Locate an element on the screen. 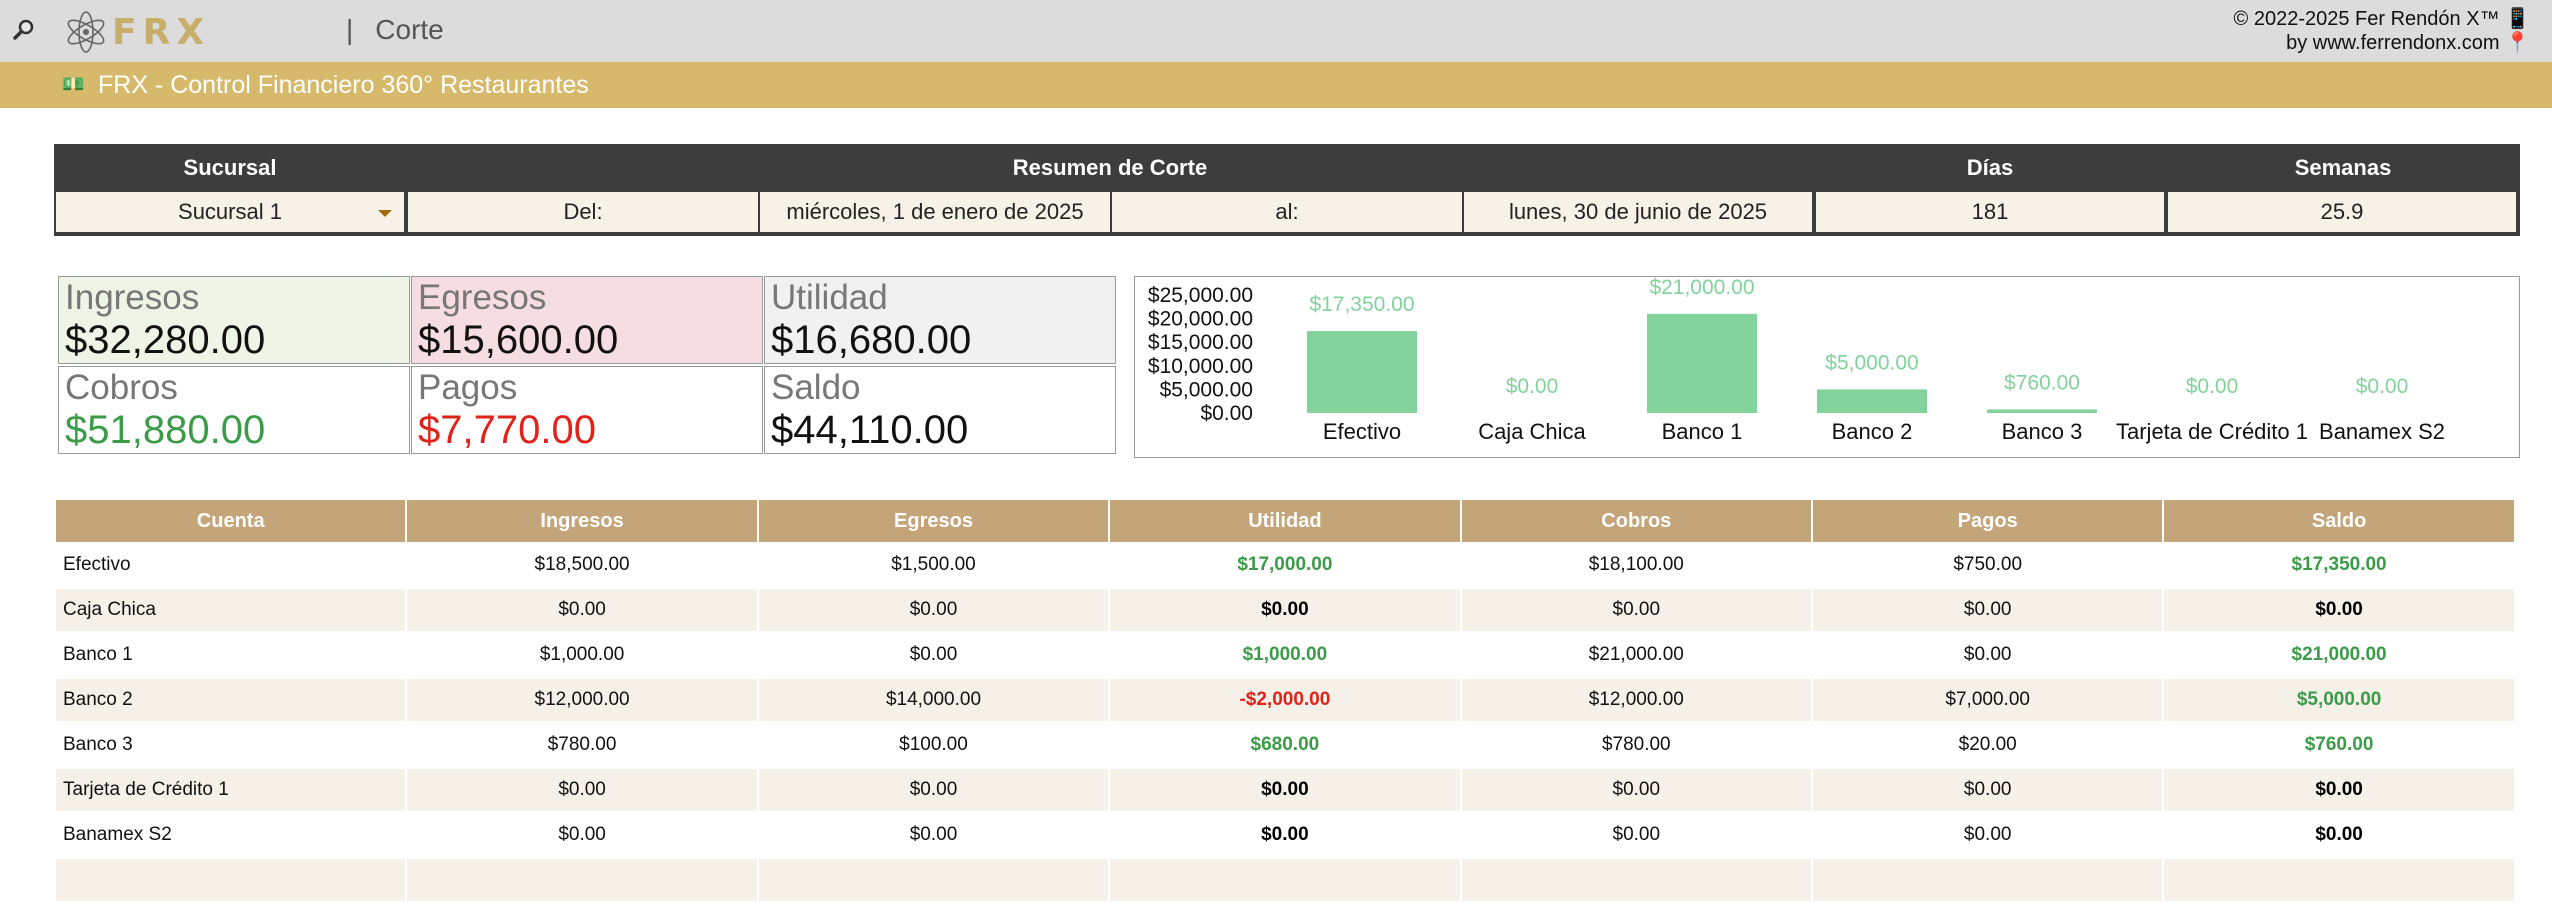  atom-logo-icon is located at coordinates (86, 32).